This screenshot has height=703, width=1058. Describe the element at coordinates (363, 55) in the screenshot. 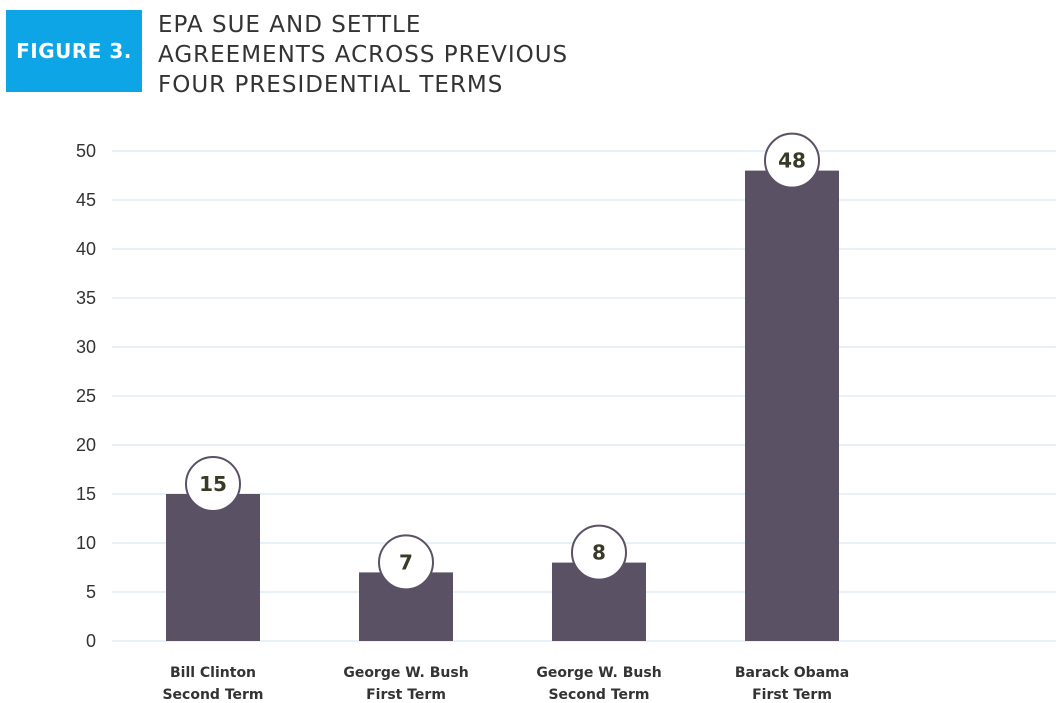

I see `title-line-2: AGREEMENTS ACROSS PREVIOUS` at that location.